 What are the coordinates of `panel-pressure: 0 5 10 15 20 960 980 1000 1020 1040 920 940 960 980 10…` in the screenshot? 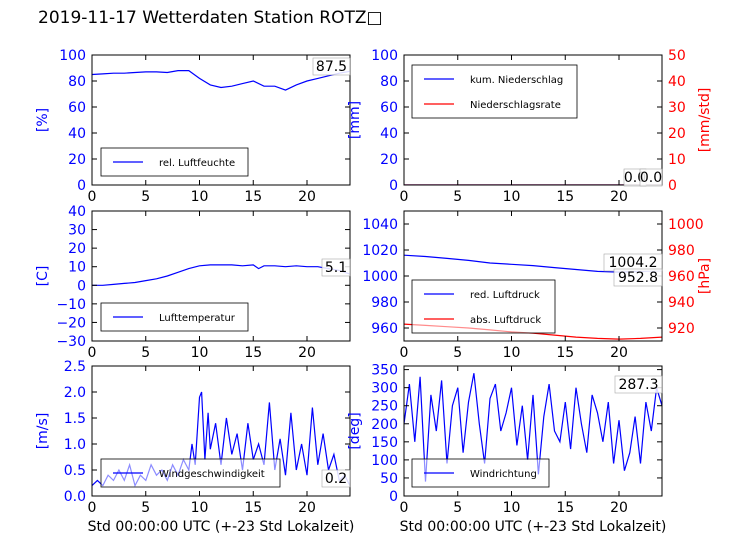 It's located at (537, 285).